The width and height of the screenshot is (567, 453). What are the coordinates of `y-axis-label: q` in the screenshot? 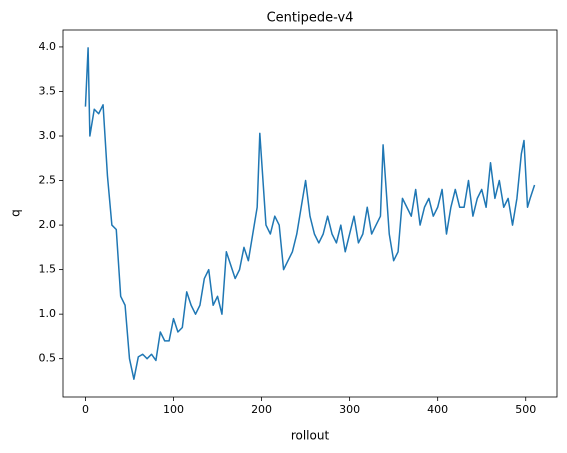 It's located at (16, 213).